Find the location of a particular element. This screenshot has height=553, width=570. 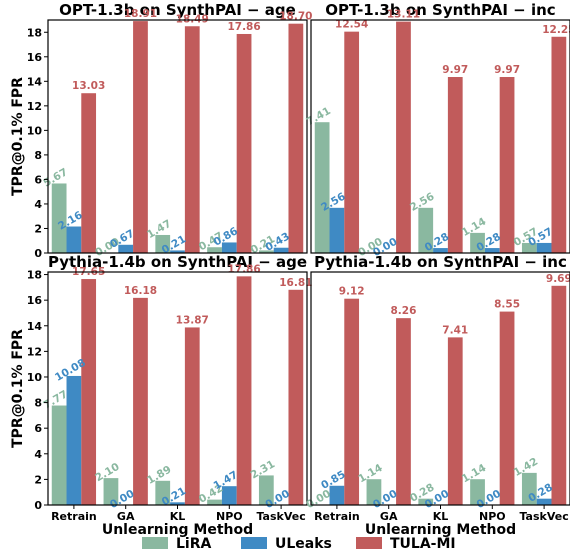

data-label-tula-mi: 7.41 is located at coordinates (455, 330).